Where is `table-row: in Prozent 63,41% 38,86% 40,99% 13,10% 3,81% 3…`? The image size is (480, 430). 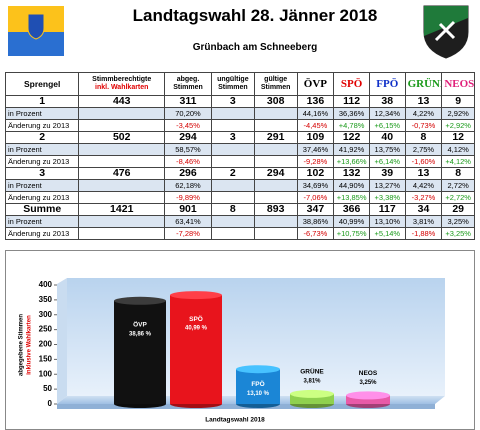
table-row: in Prozent 63,41% 38,86% 40,99% 13,10% 3,81% 3… is located at coordinates (239, 221).